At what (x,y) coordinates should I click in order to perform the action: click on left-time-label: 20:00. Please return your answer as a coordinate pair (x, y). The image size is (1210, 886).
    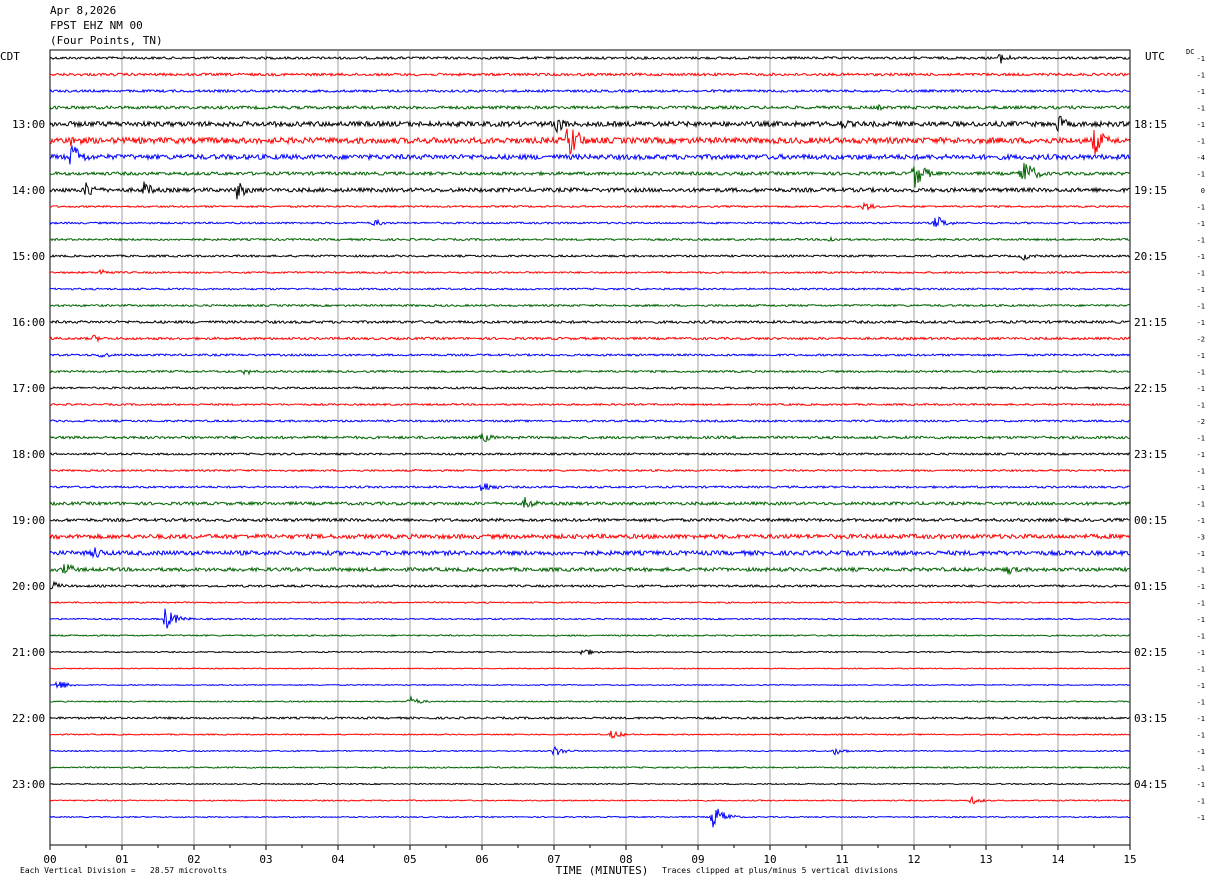
    Looking at the image, I should click on (28, 586).